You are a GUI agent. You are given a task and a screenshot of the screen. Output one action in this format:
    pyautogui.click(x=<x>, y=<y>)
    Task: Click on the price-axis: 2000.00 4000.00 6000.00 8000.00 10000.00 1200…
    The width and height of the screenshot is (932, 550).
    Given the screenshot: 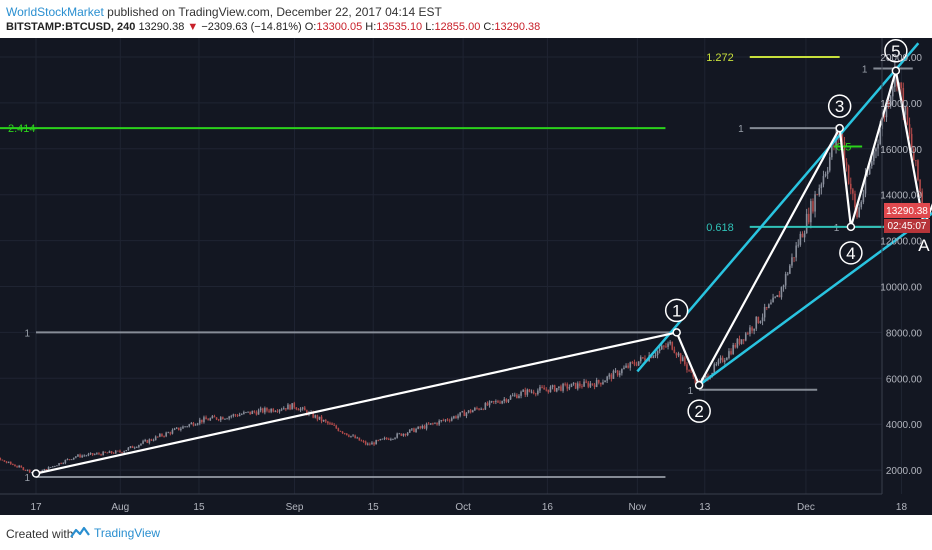 What is the action you would take?
    pyautogui.click(x=905, y=266)
    